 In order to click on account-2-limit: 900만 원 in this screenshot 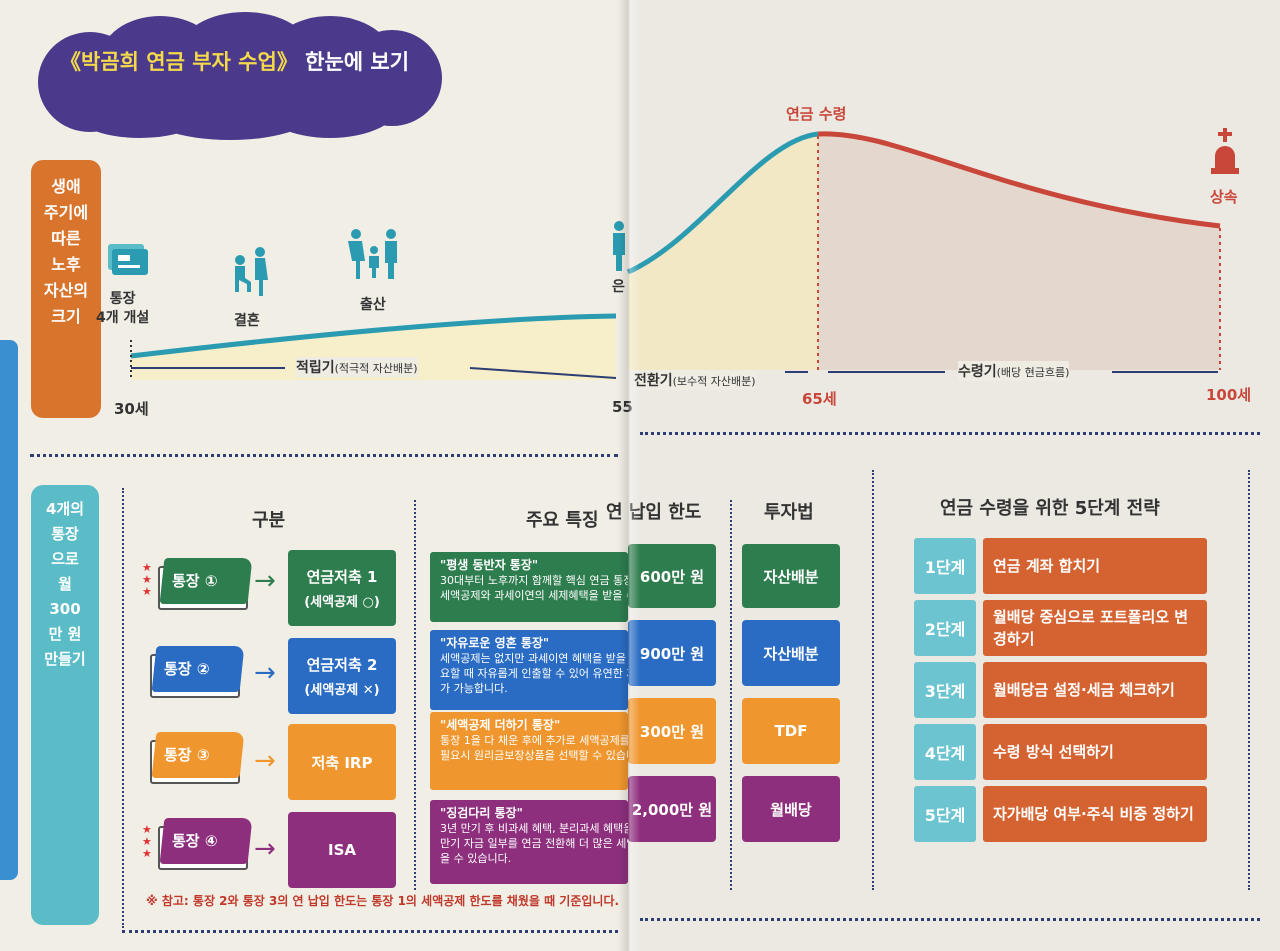, I will do `click(672, 653)`.